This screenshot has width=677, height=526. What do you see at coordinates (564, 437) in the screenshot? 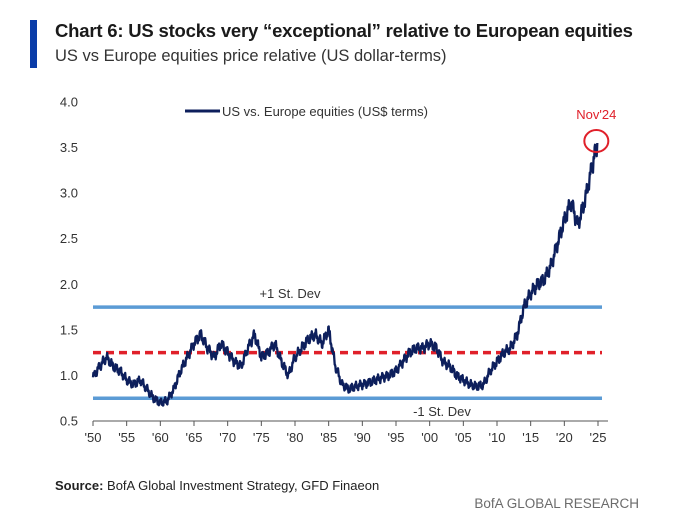
I see `x-tick-label: '20` at bounding box center [564, 437].